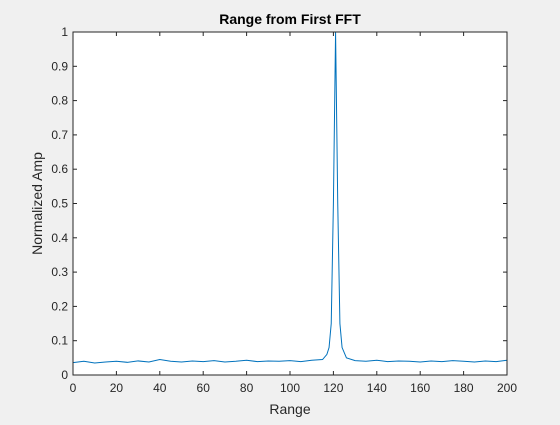  I want to click on x-tick-label: 140, so click(377, 388).